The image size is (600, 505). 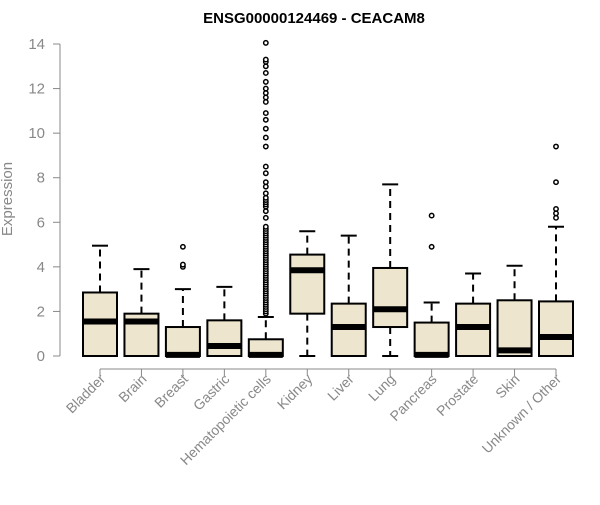 I want to click on y-tick-label: 12, so click(x=36, y=89).